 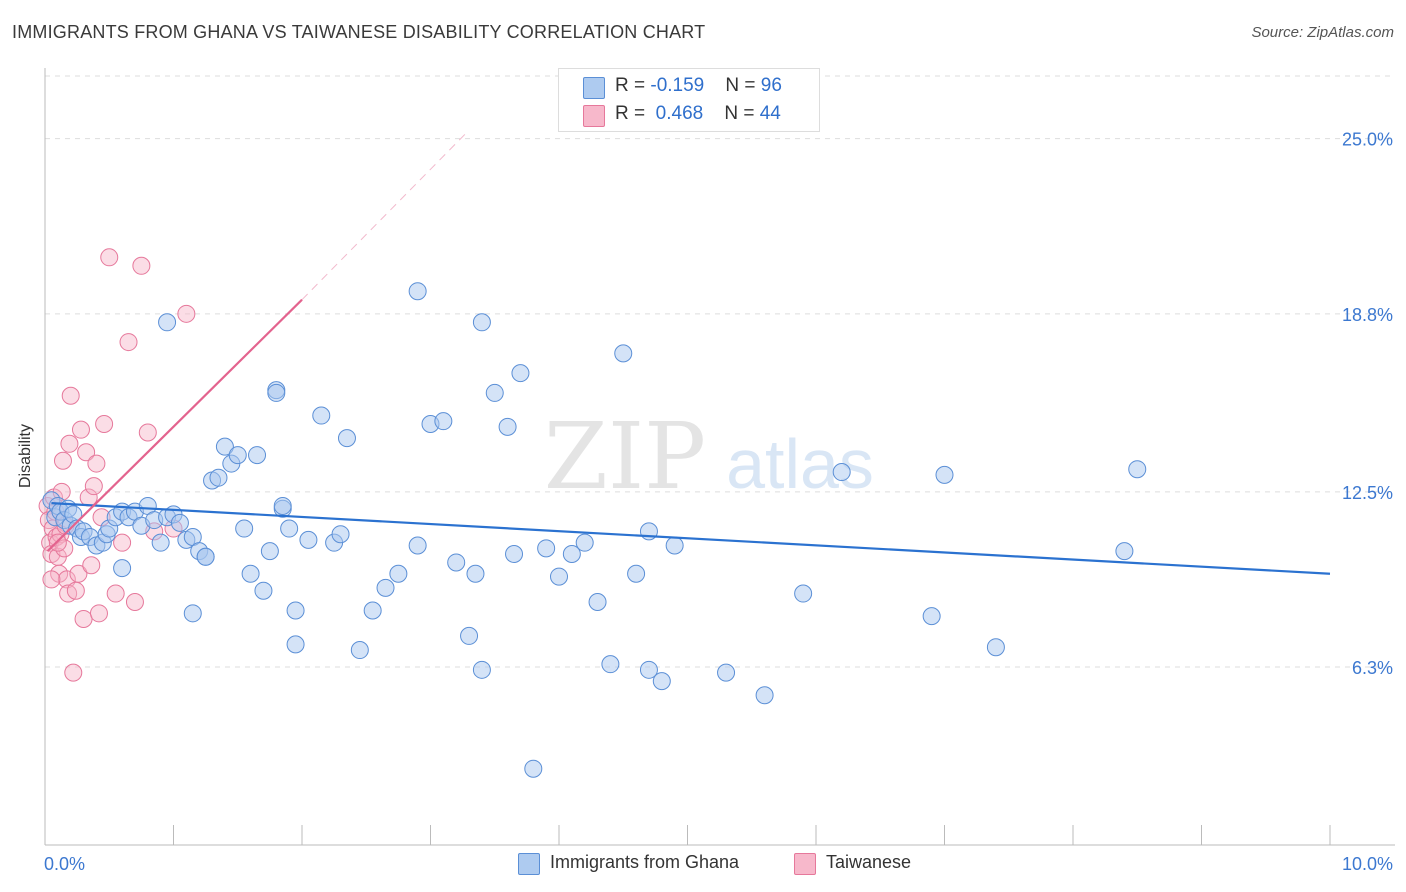 What do you see at coordinates (742, 113) in the screenshot?
I see `n-label: N =` at bounding box center [742, 113].